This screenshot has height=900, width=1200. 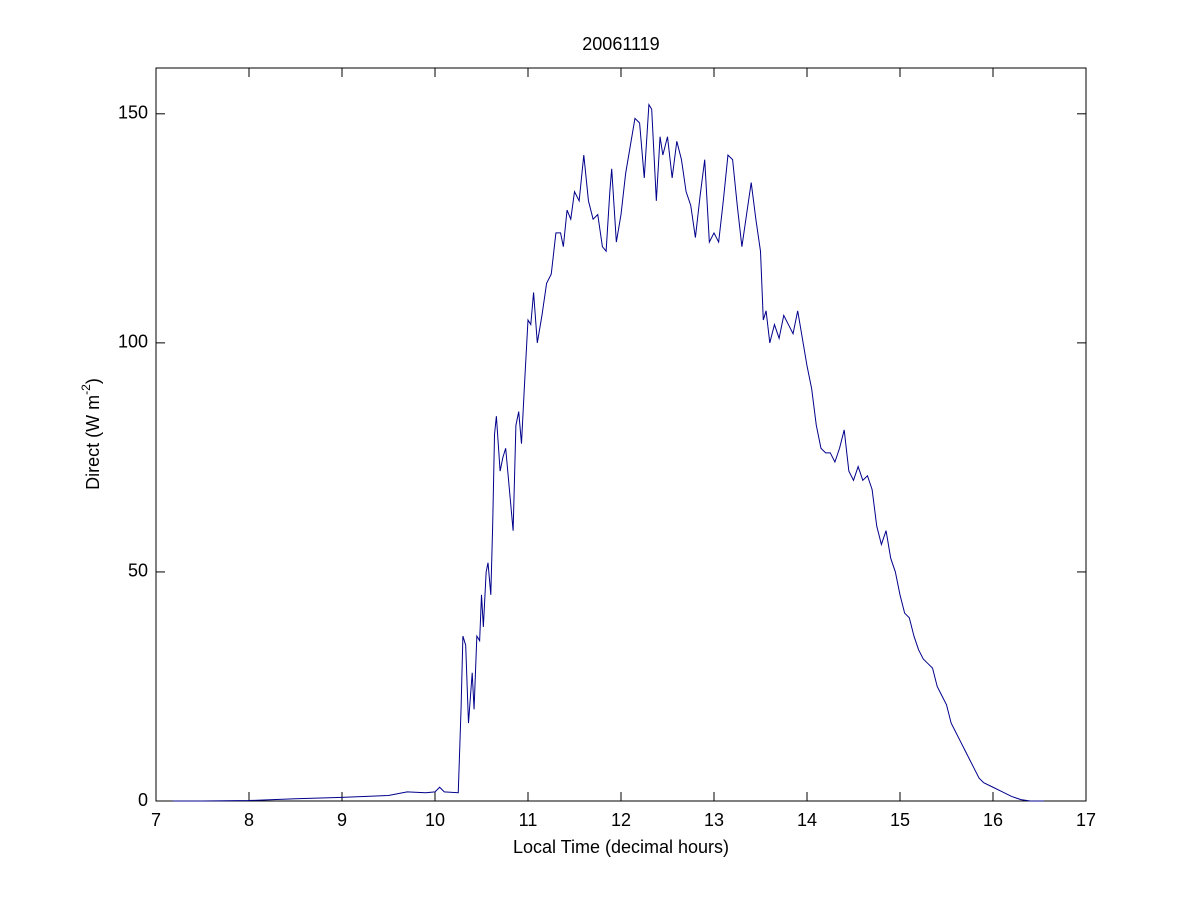 What do you see at coordinates (143, 800) in the screenshot?
I see `y-tick-label: 0` at bounding box center [143, 800].